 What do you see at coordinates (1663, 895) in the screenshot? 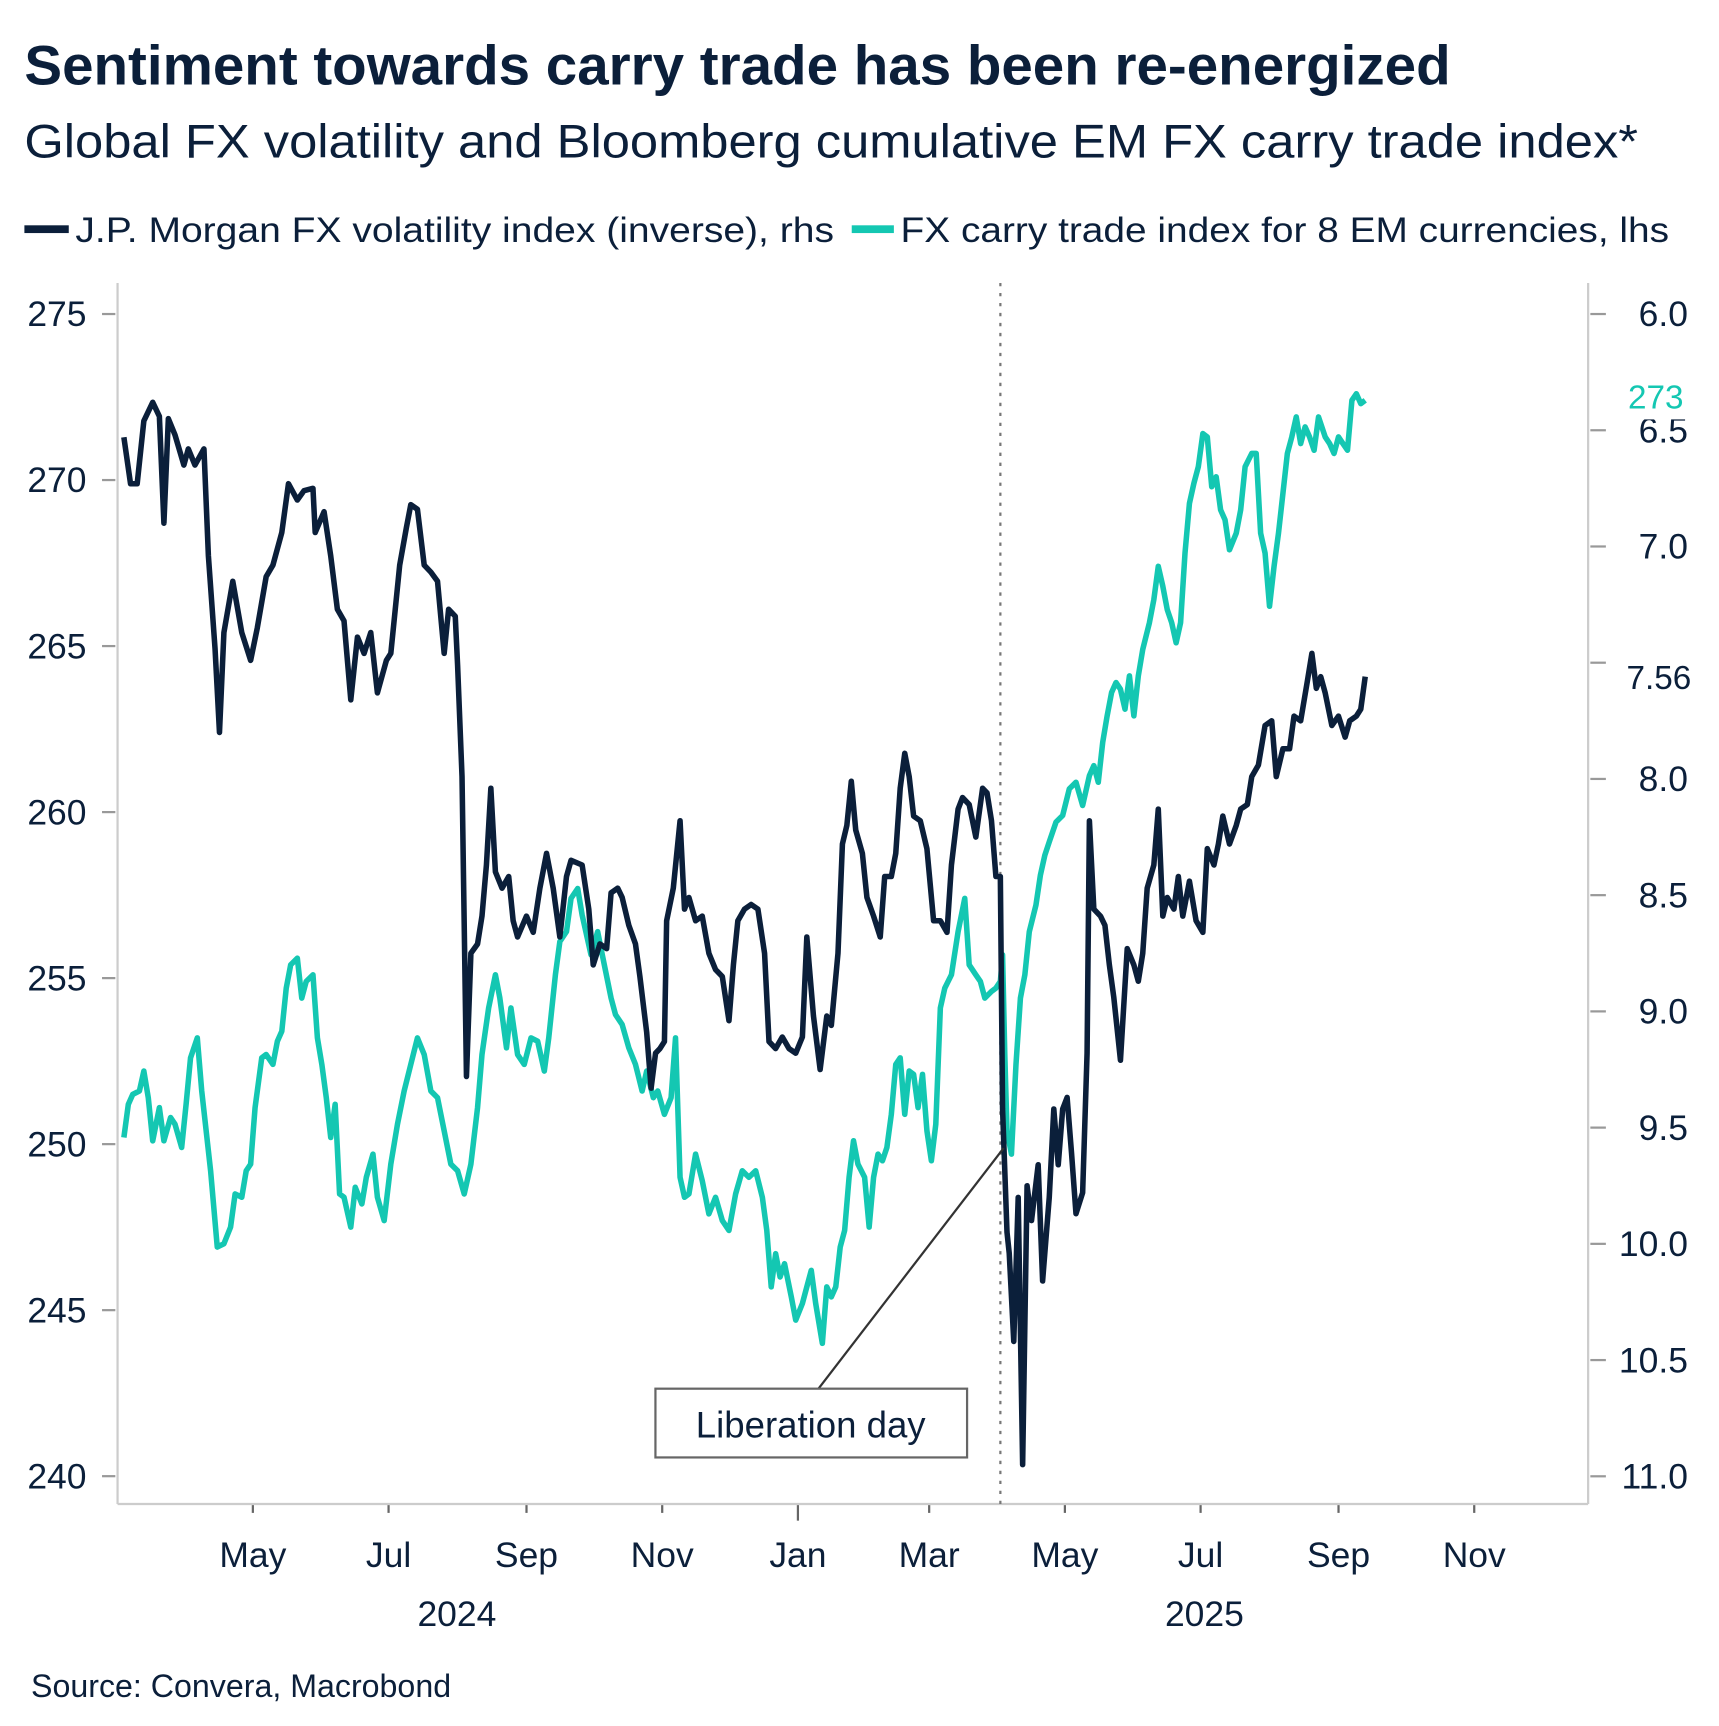
I see `right-tick-label: 8.5` at bounding box center [1663, 895].